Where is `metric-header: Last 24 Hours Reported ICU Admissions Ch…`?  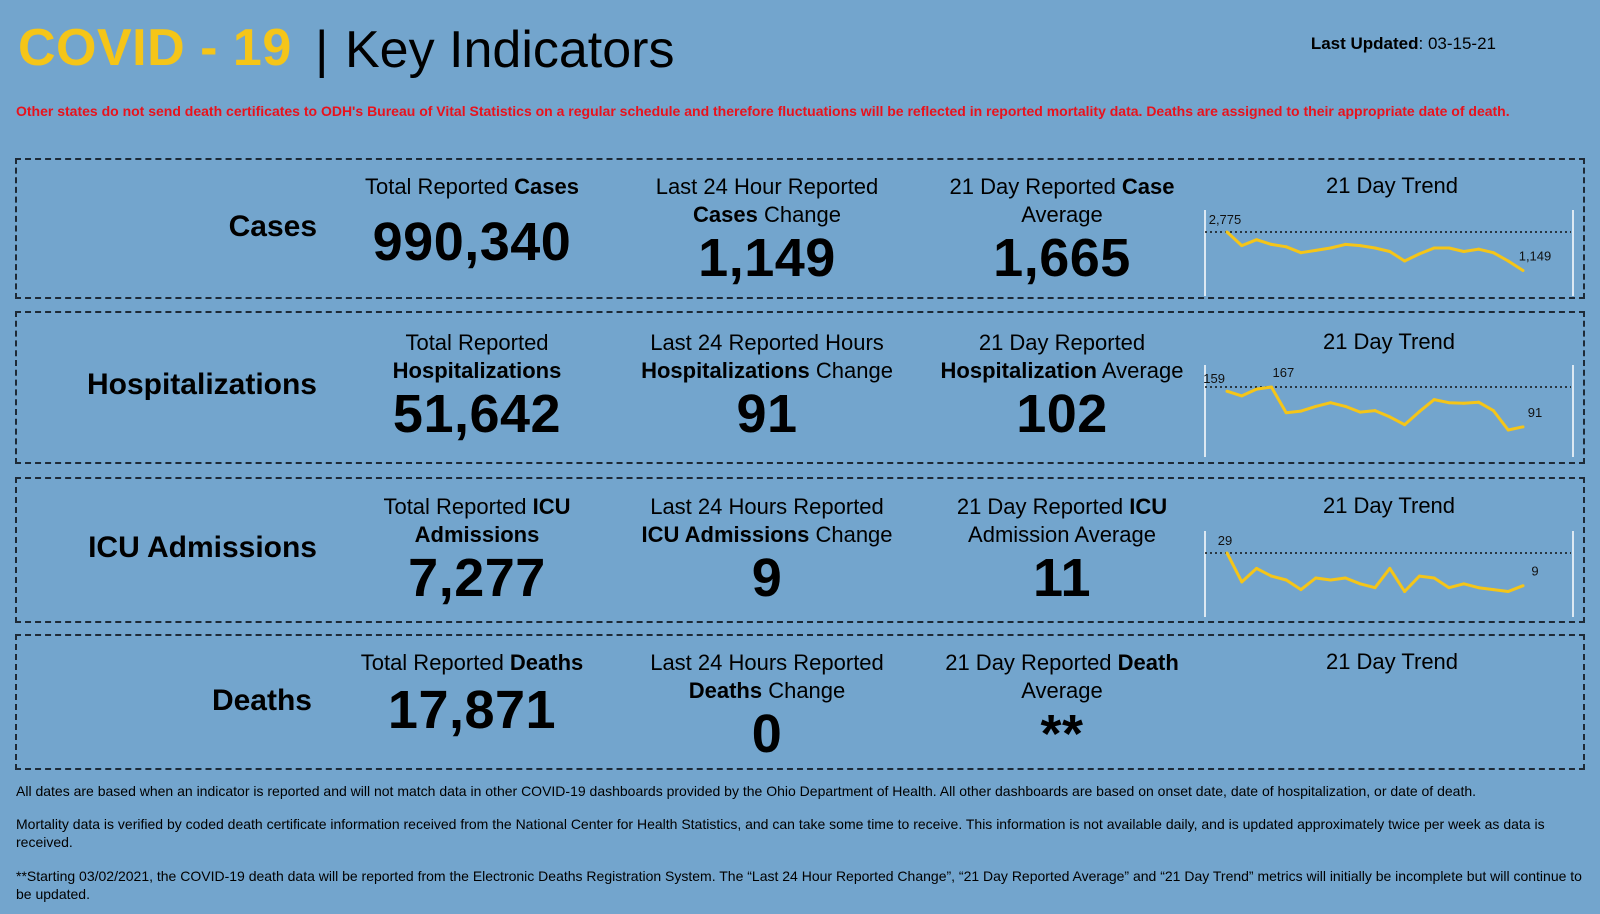 metric-header: Last 24 Hours Reported ICU Admissions Ch… is located at coordinates (767, 520).